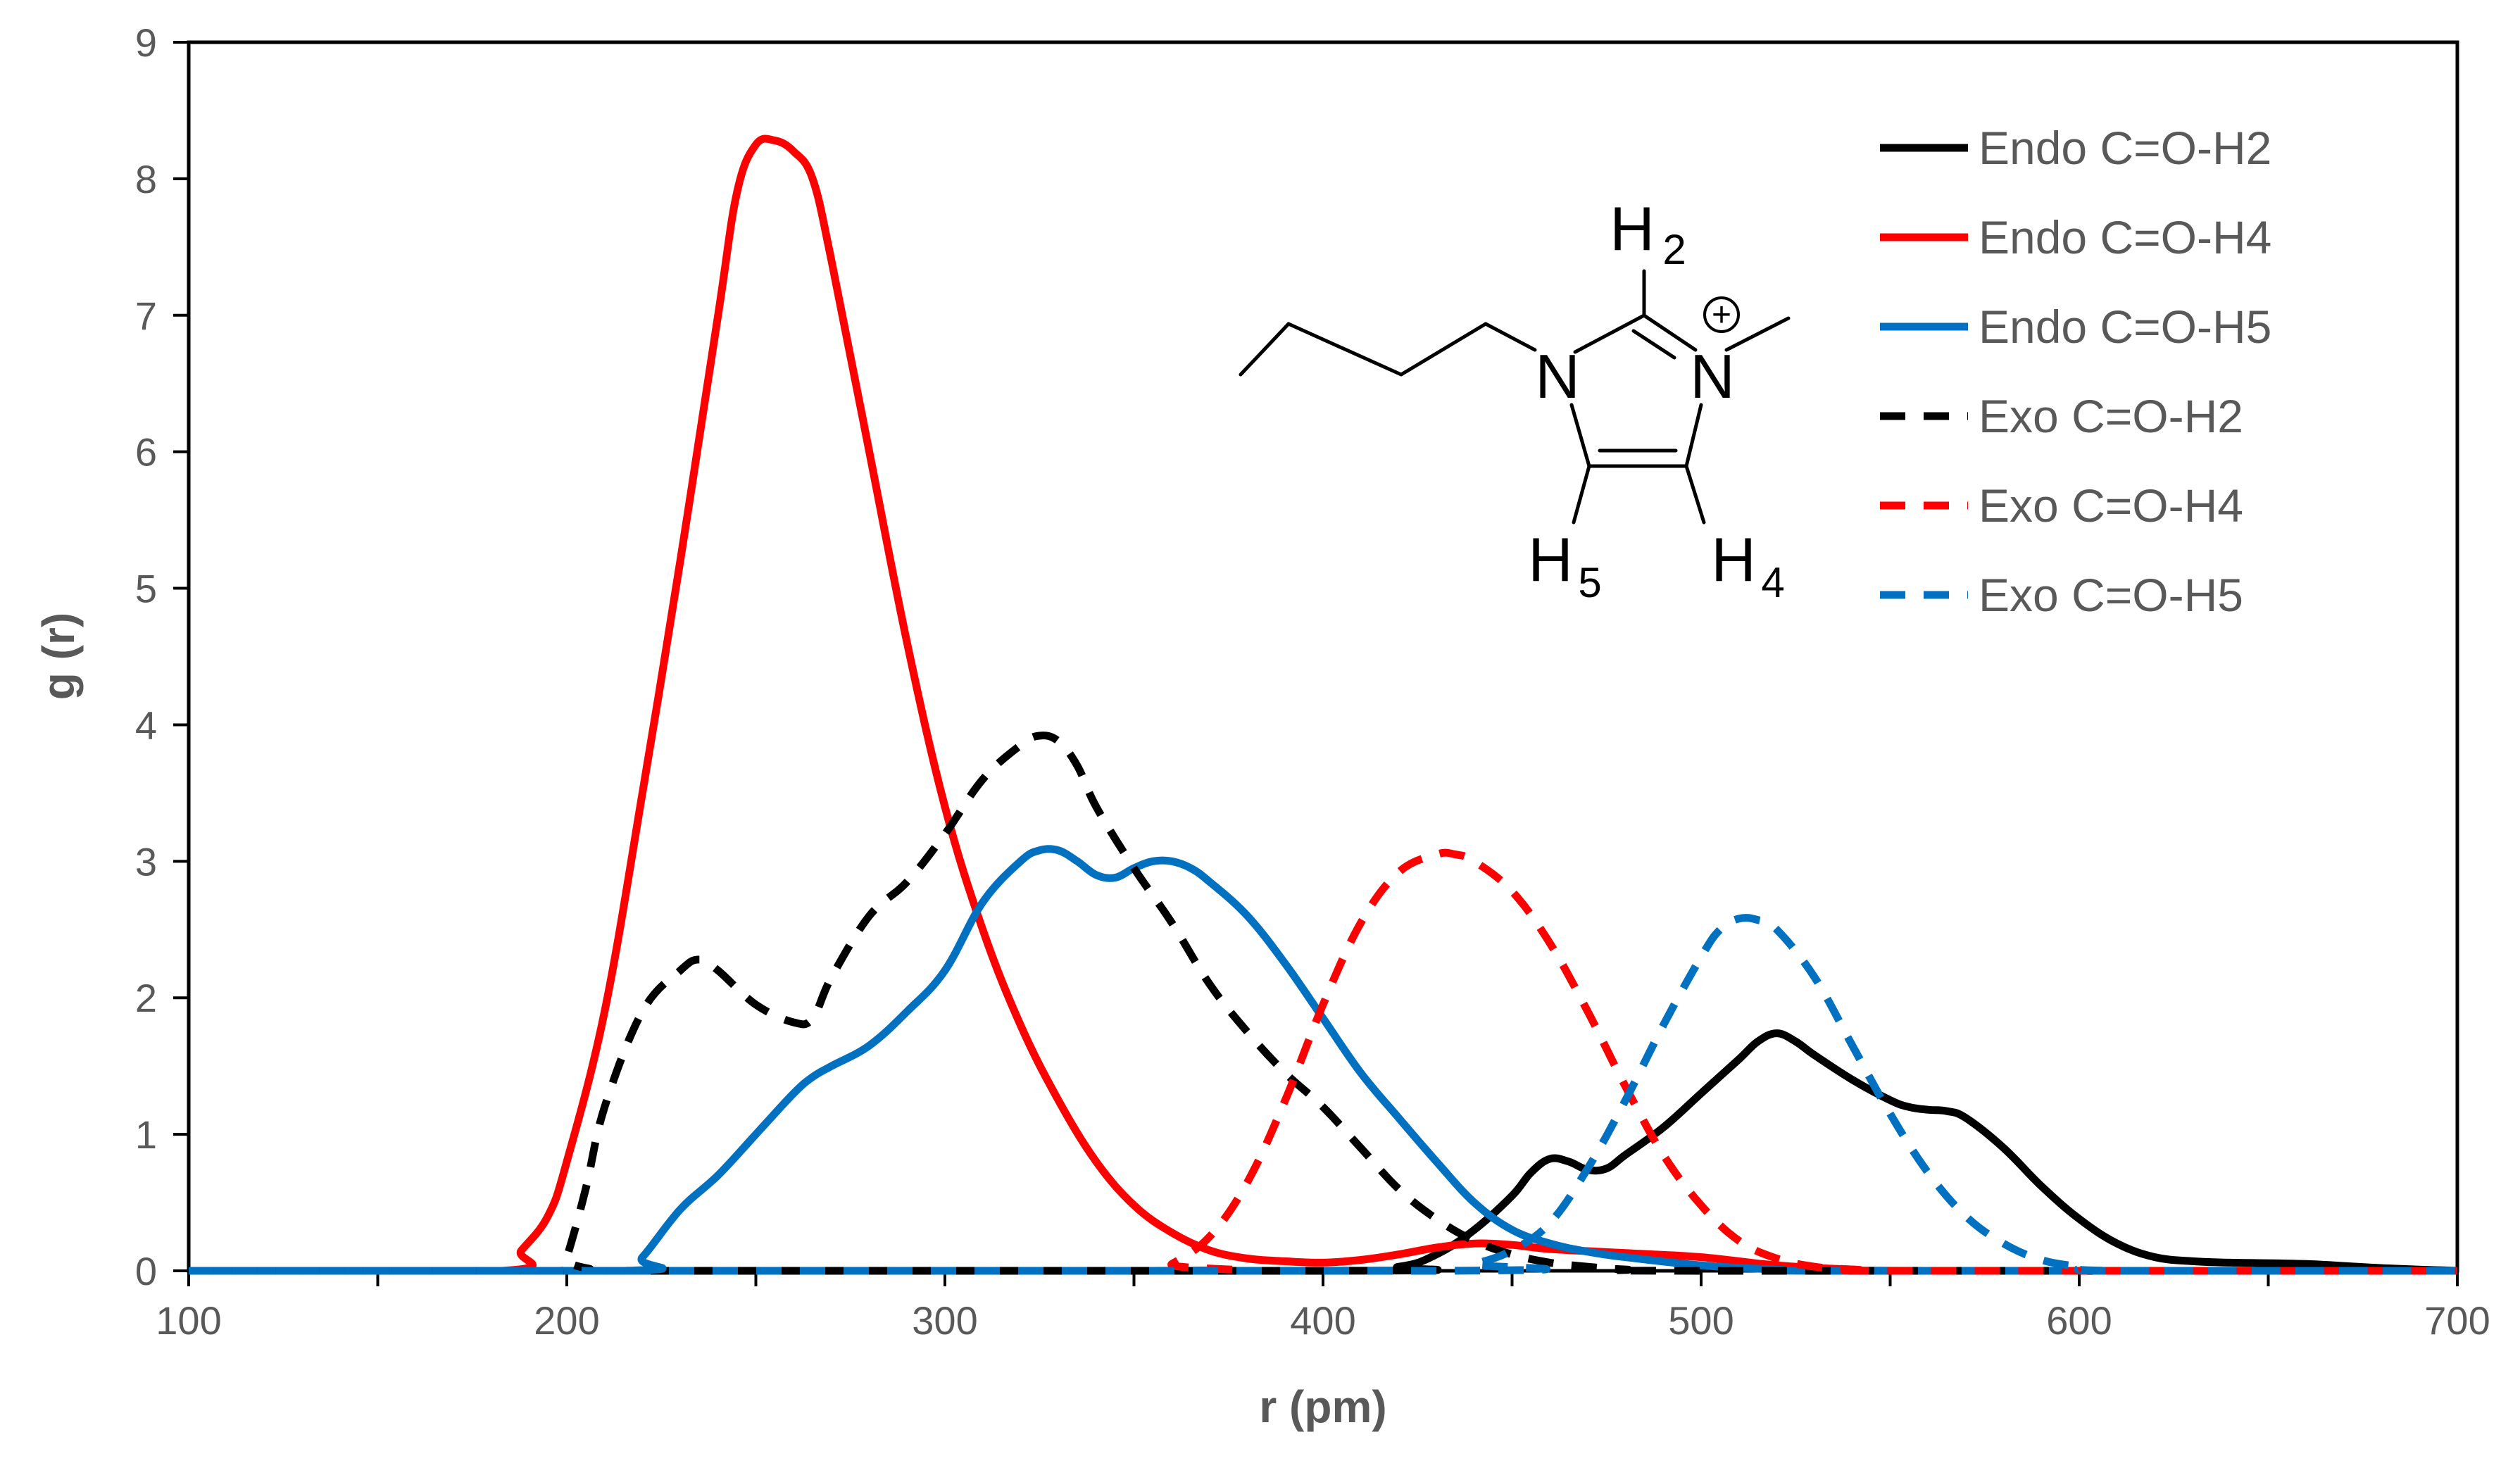 Image resolution: width=2520 pixels, height=1475 pixels. I want to click on h5-label: H, so click(1551, 559).